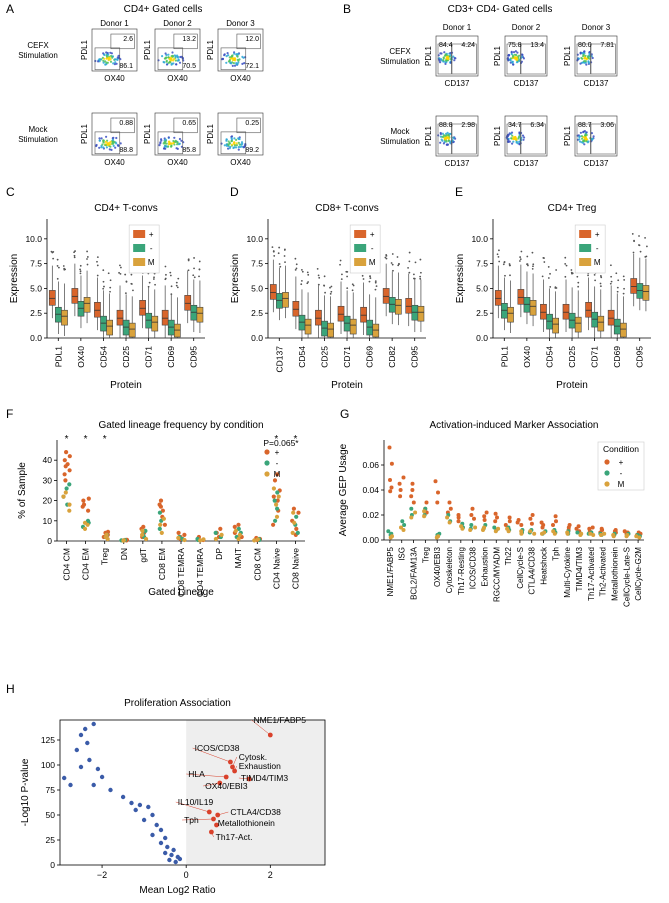  Describe the element at coordinates (149, 357) in the screenshot. I see `x-tick-label: CD71` at that location.